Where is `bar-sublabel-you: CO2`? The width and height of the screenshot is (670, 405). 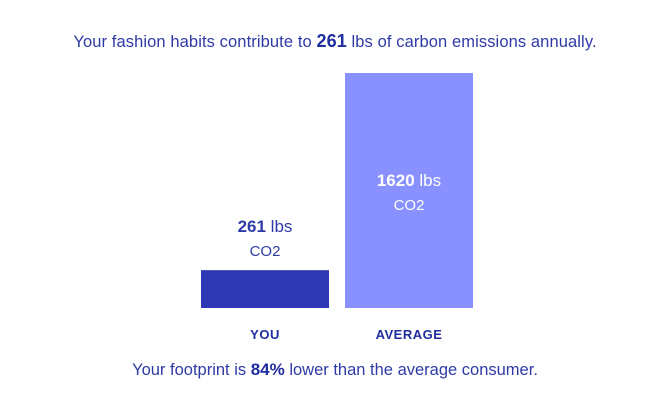 bar-sublabel-you: CO2 is located at coordinates (265, 251).